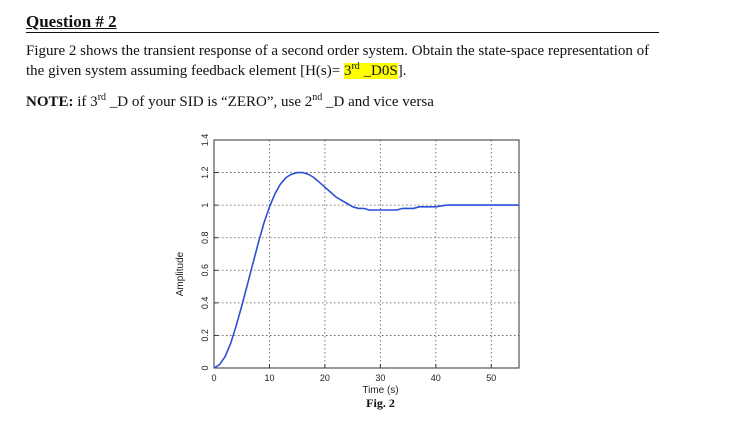 The image size is (748, 424). Describe the element at coordinates (380, 403) in the screenshot. I see `figure-caption: Fig. 2` at that location.